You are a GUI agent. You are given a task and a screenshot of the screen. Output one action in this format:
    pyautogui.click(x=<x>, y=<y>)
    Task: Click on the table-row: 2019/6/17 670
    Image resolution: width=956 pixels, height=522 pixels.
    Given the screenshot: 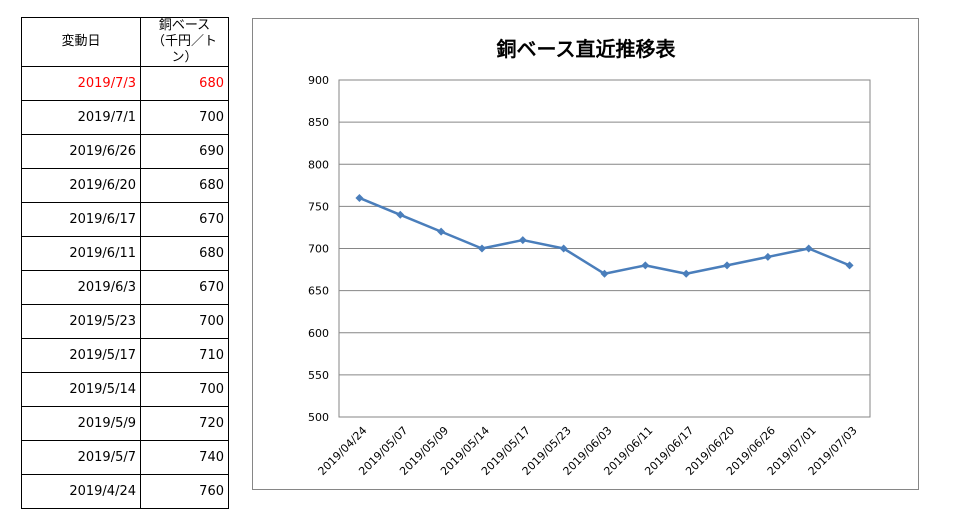 What is the action you would take?
    pyautogui.click(x=125, y=219)
    